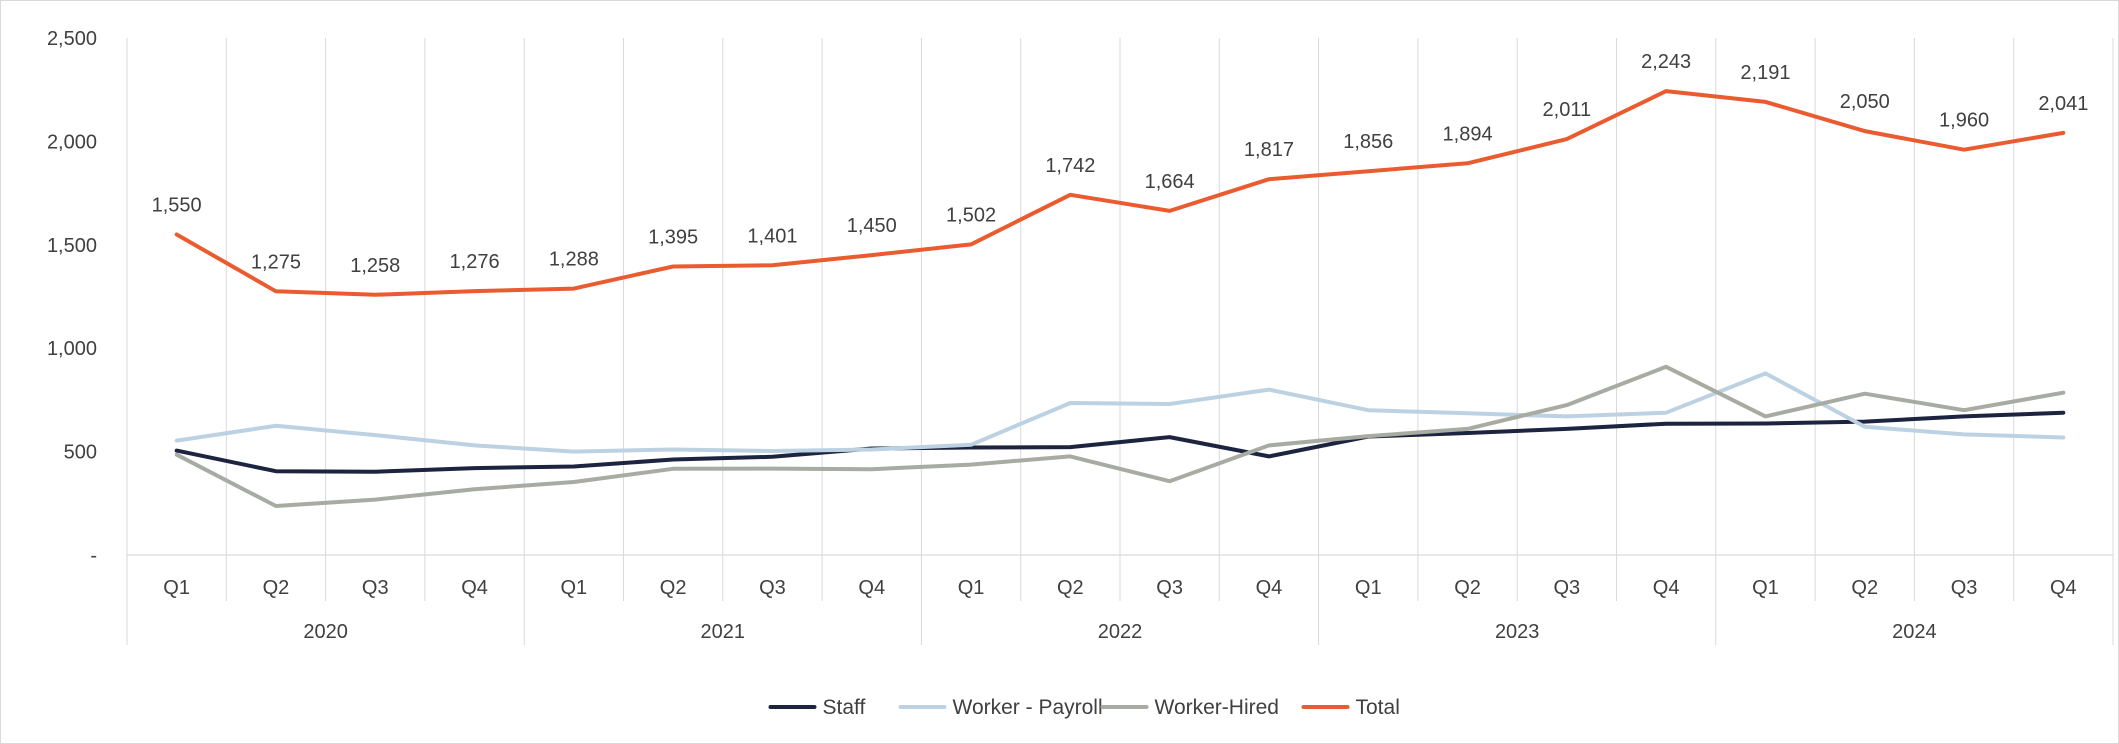  Describe the element at coordinates (2063, 104) in the screenshot. I see `data-label-total: 2,041` at that location.